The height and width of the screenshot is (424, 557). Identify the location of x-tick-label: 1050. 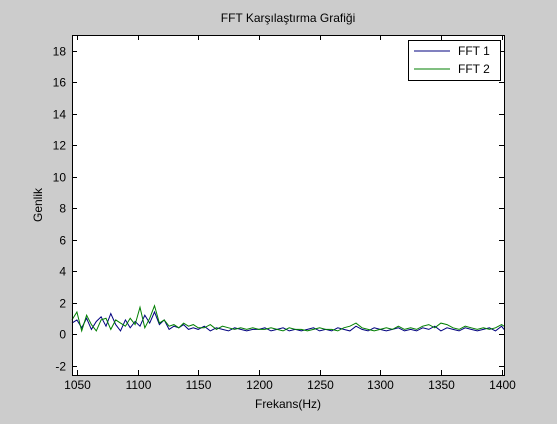
(77, 385).